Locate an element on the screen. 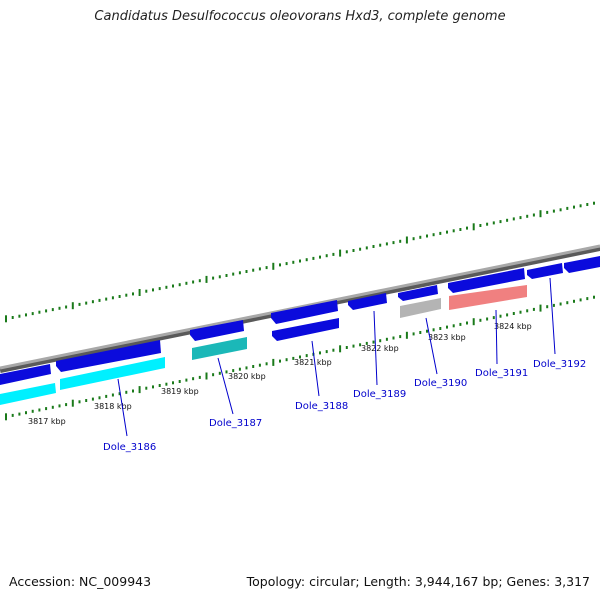 The image size is (600, 600). kbp-label: 3821 kbp is located at coordinates (313, 362).